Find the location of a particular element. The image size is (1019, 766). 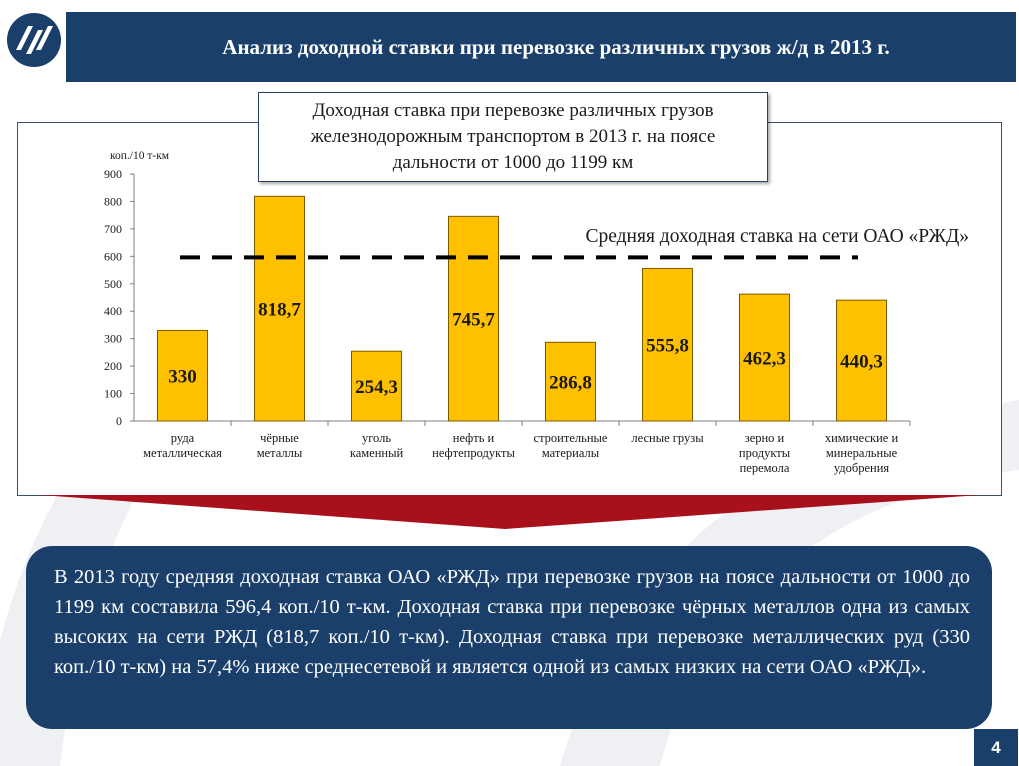

data-label: 286,8 is located at coordinates (570, 383).